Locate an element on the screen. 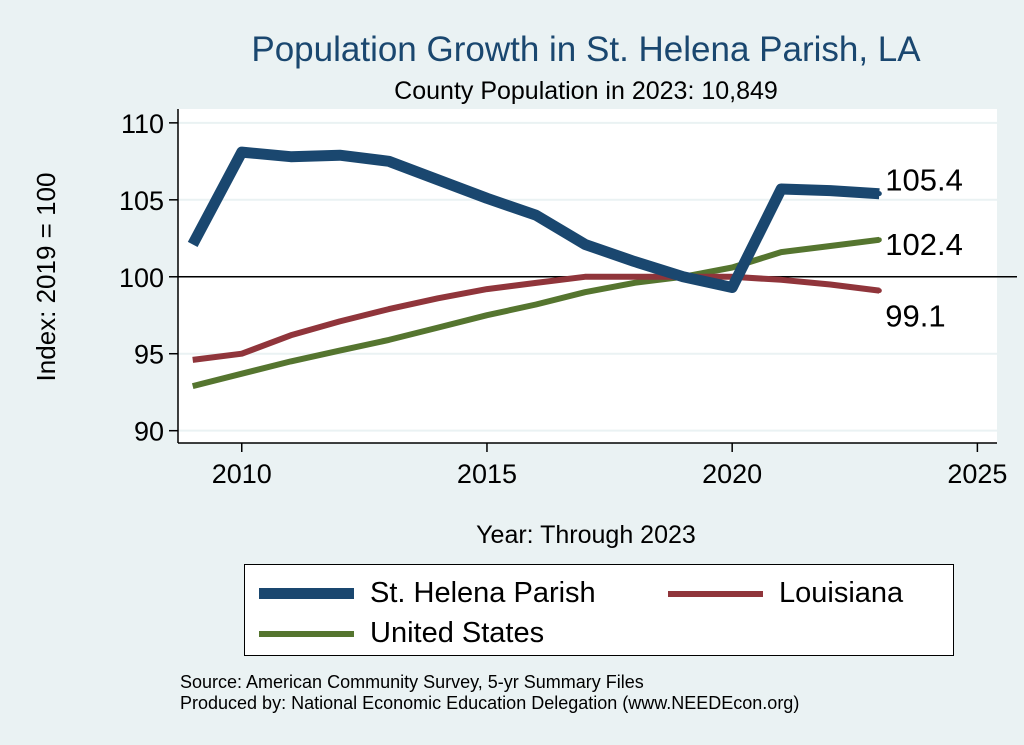  end-label-united-states: 102.4 is located at coordinates (924, 244).